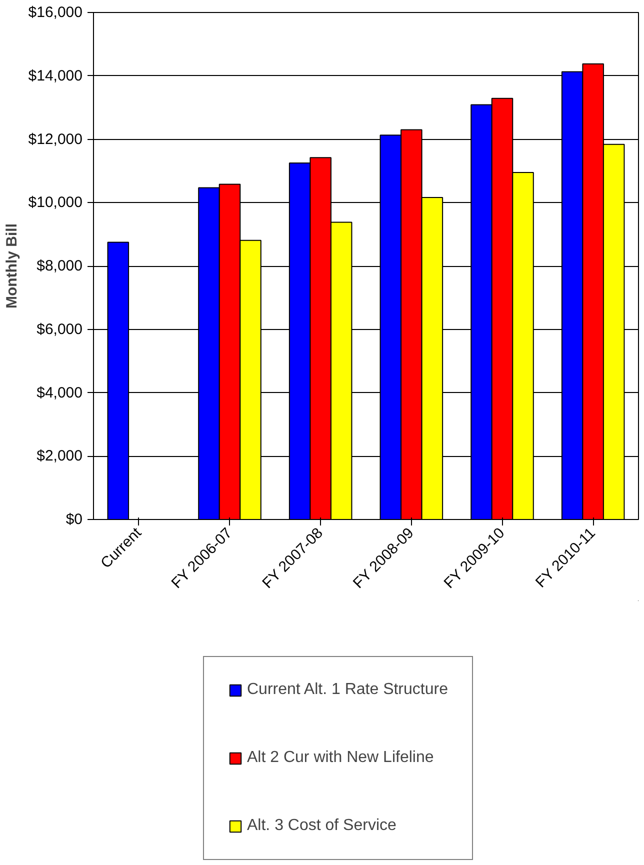  I want to click on y-tick-label: $2,000, so click(59, 456).